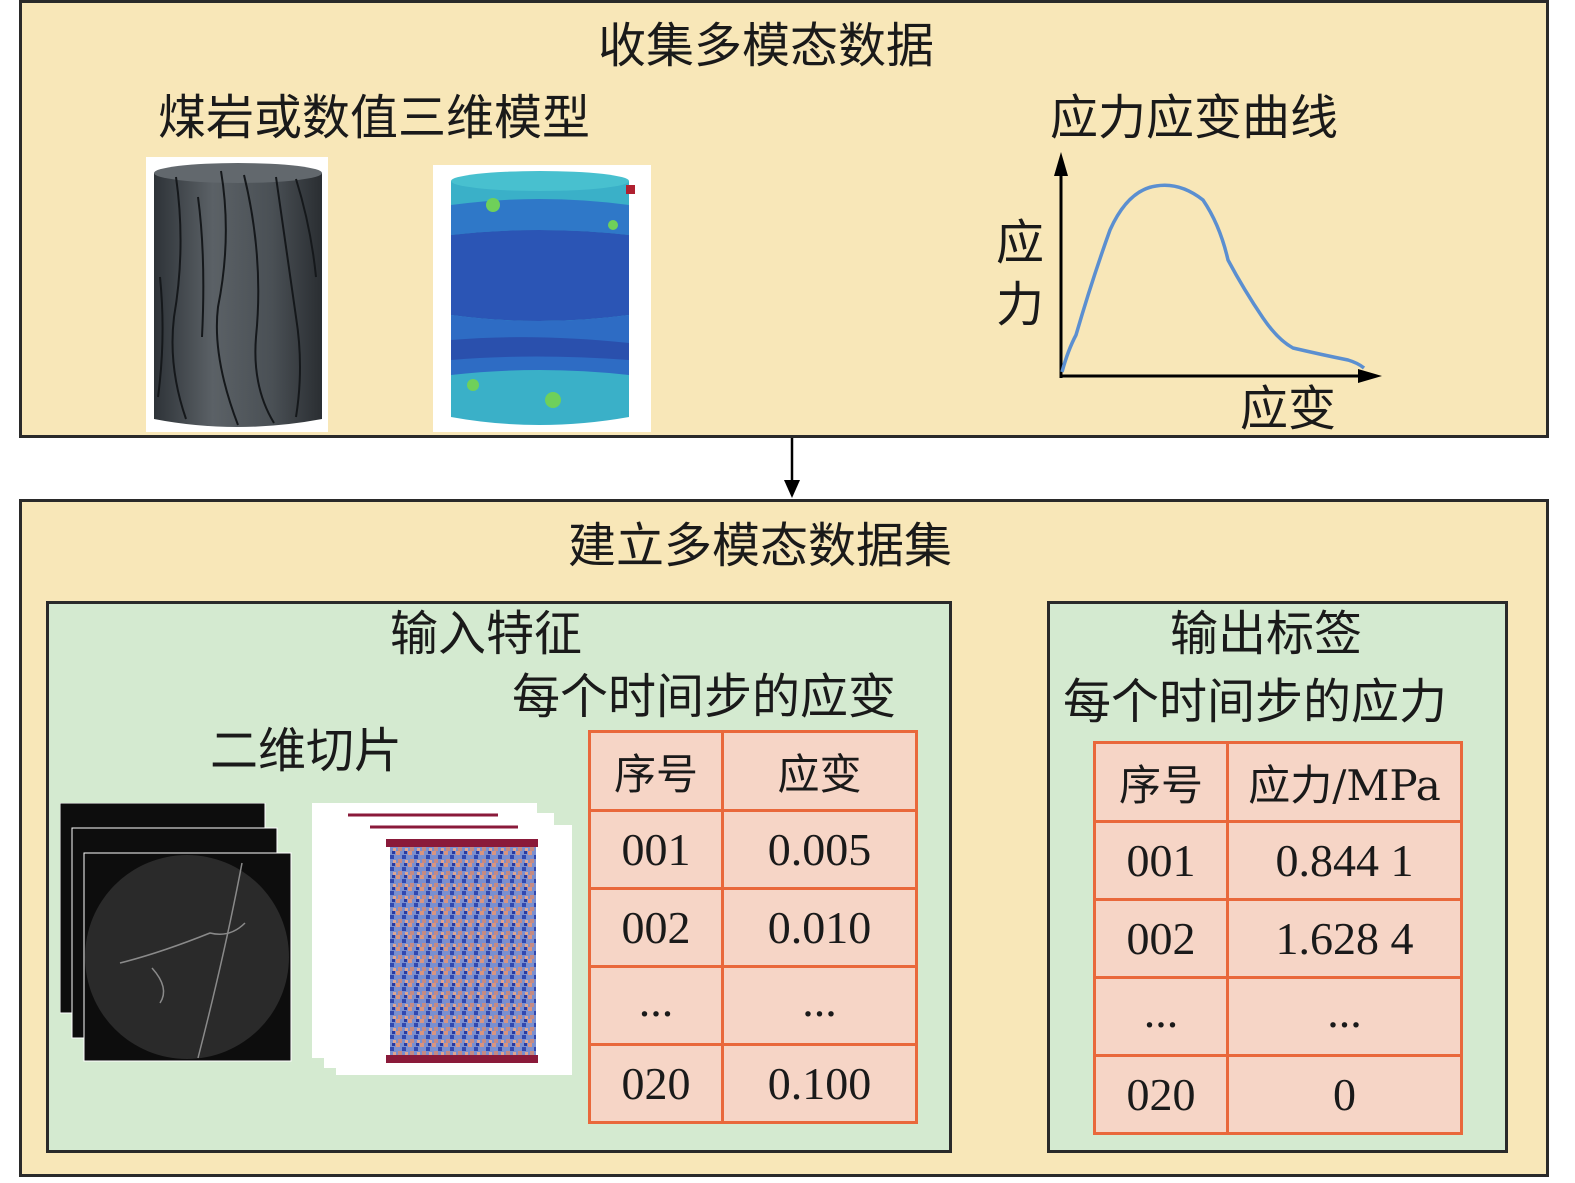 The image size is (1575, 1183). I want to click on x-axis-arrow-icon, so click(1370, 376).